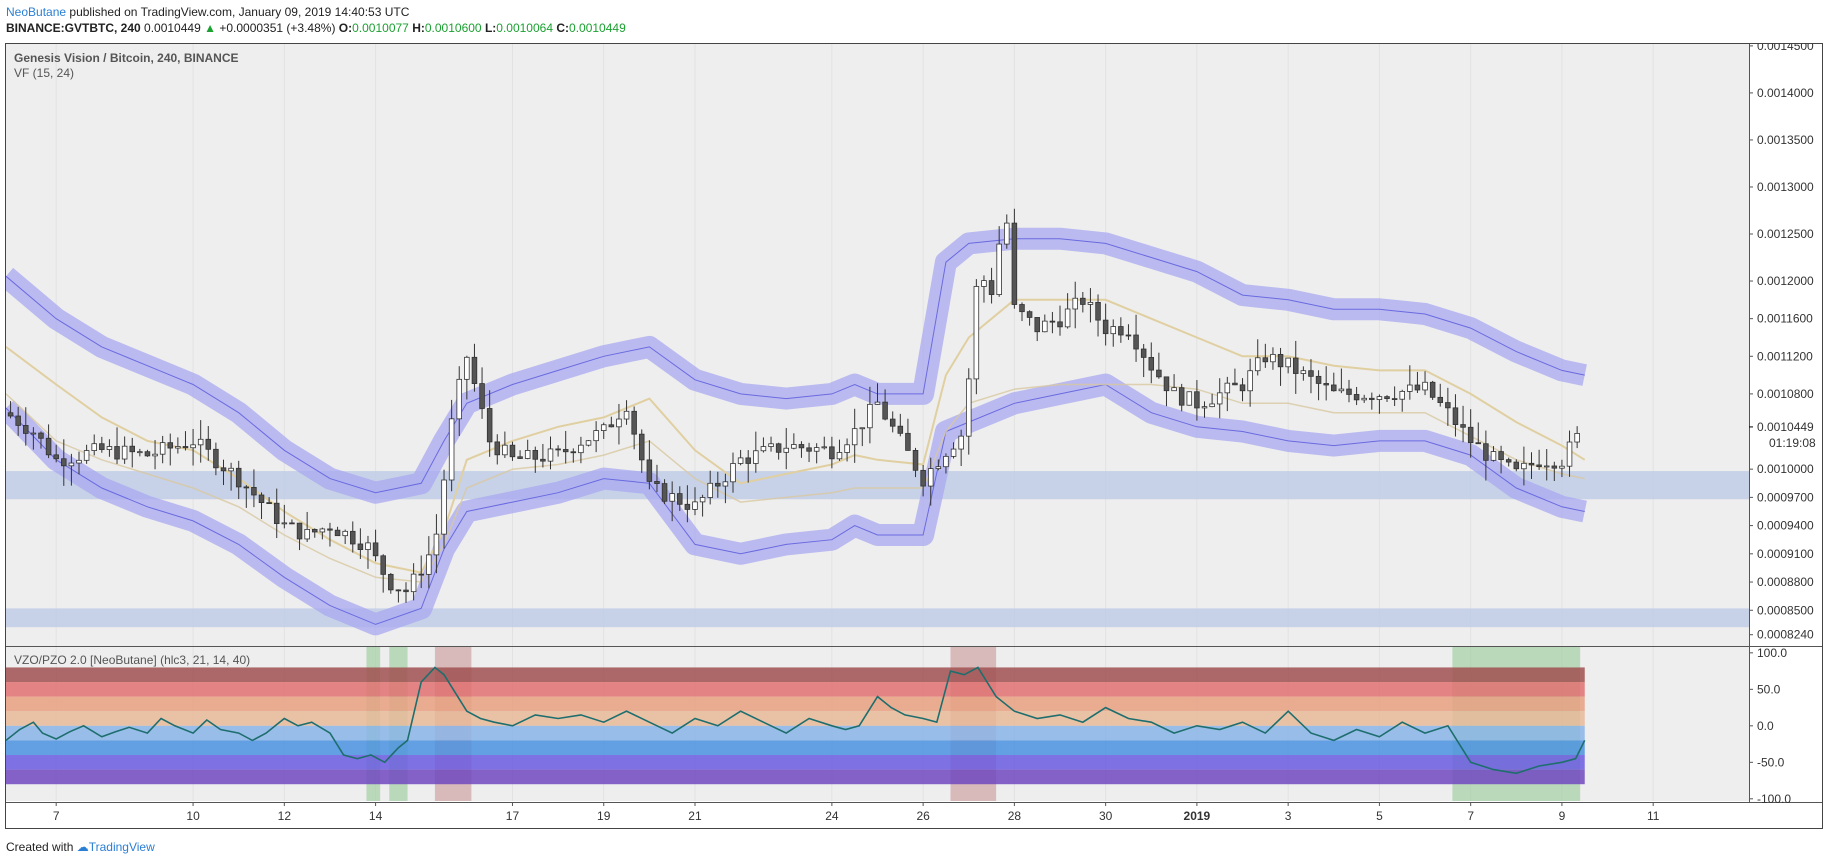 This screenshot has width=1828, height=865. What do you see at coordinates (36, 12) in the screenshot?
I see `author-link: NeoButane` at bounding box center [36, 12].